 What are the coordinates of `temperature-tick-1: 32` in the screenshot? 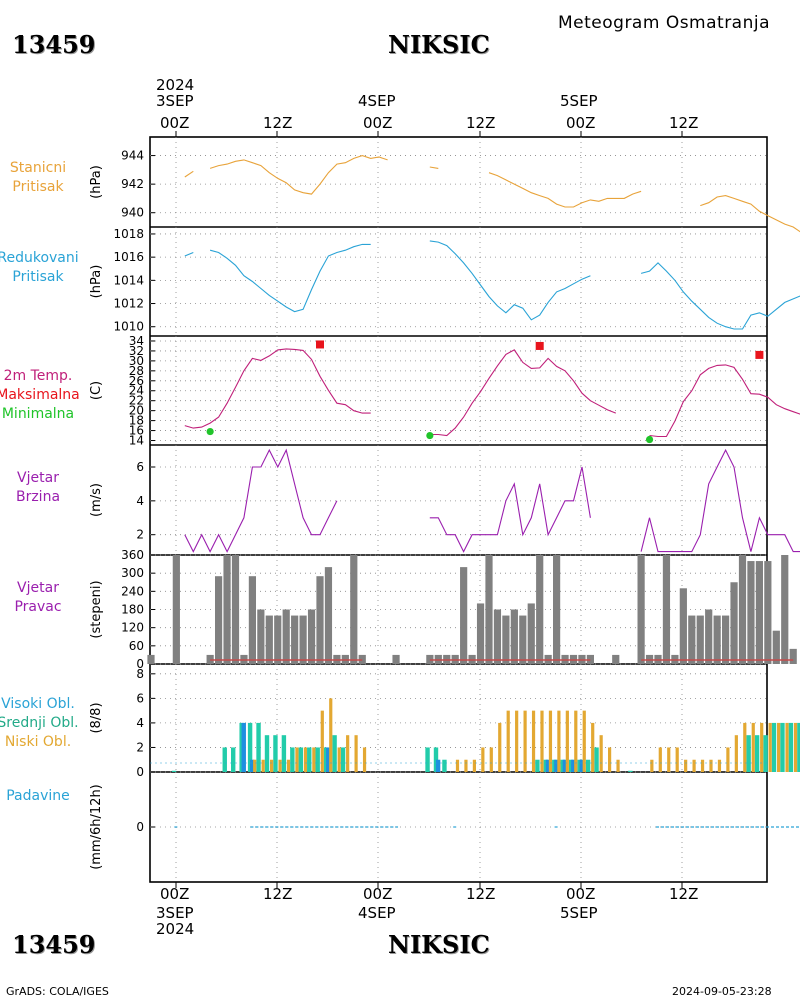 It's located at (136, 351).